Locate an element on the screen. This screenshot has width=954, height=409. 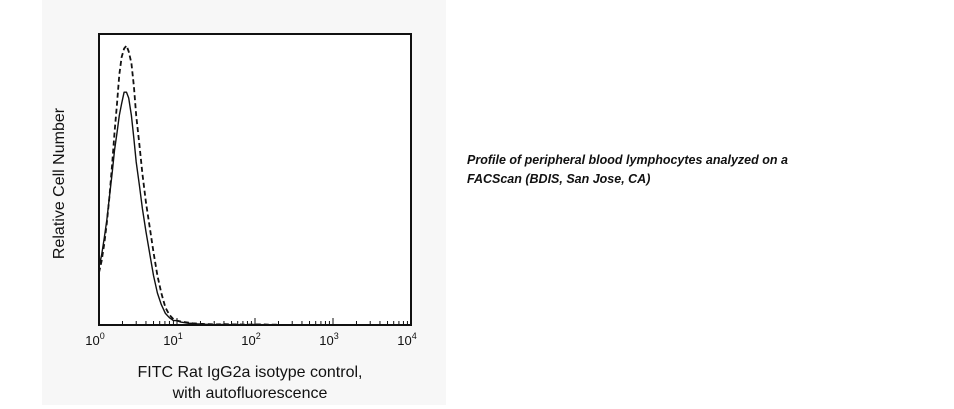
y-axis-label: Relative Cell Number is located at coordinates (59, 183).